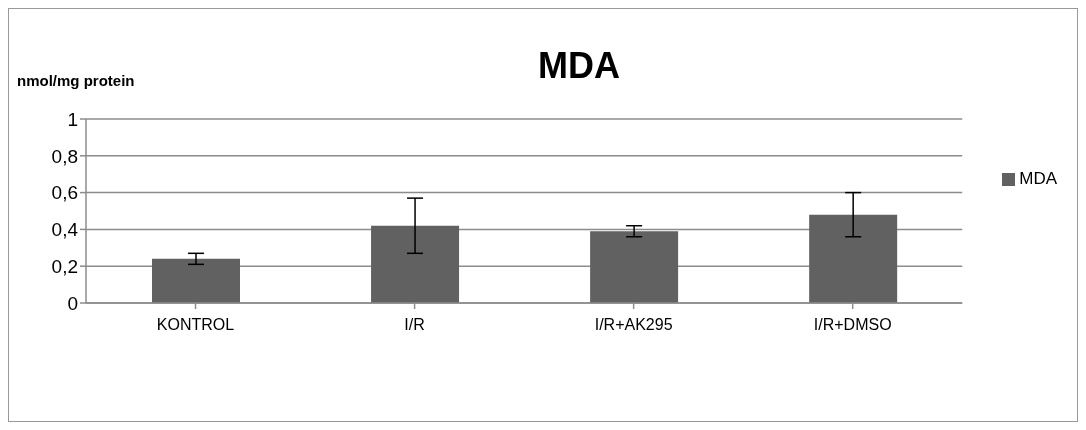 This screenshot has height=430, width=1086. Describe the element at coordinates (852, 325) in the screenshot. I see `x-tick-label: I/R+DMSO` at that location.